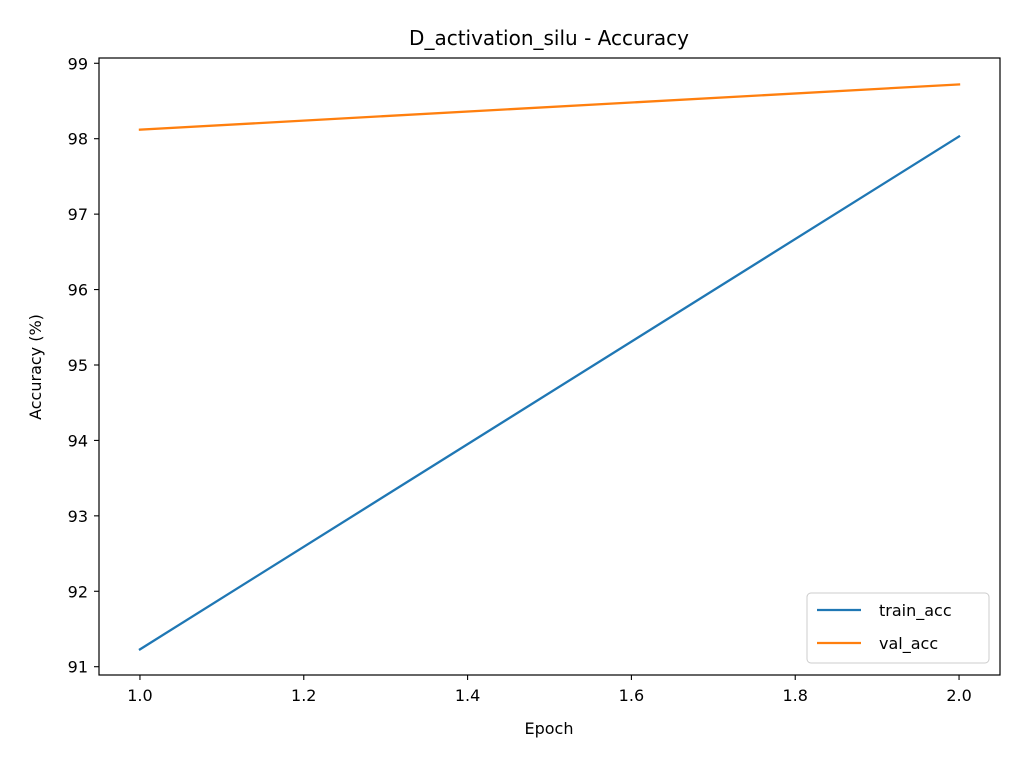 The image size is (1024, 768). Describe the element at coordinates (78, 290) in the screenshot. I see `y-tick-label: 96` at that location.